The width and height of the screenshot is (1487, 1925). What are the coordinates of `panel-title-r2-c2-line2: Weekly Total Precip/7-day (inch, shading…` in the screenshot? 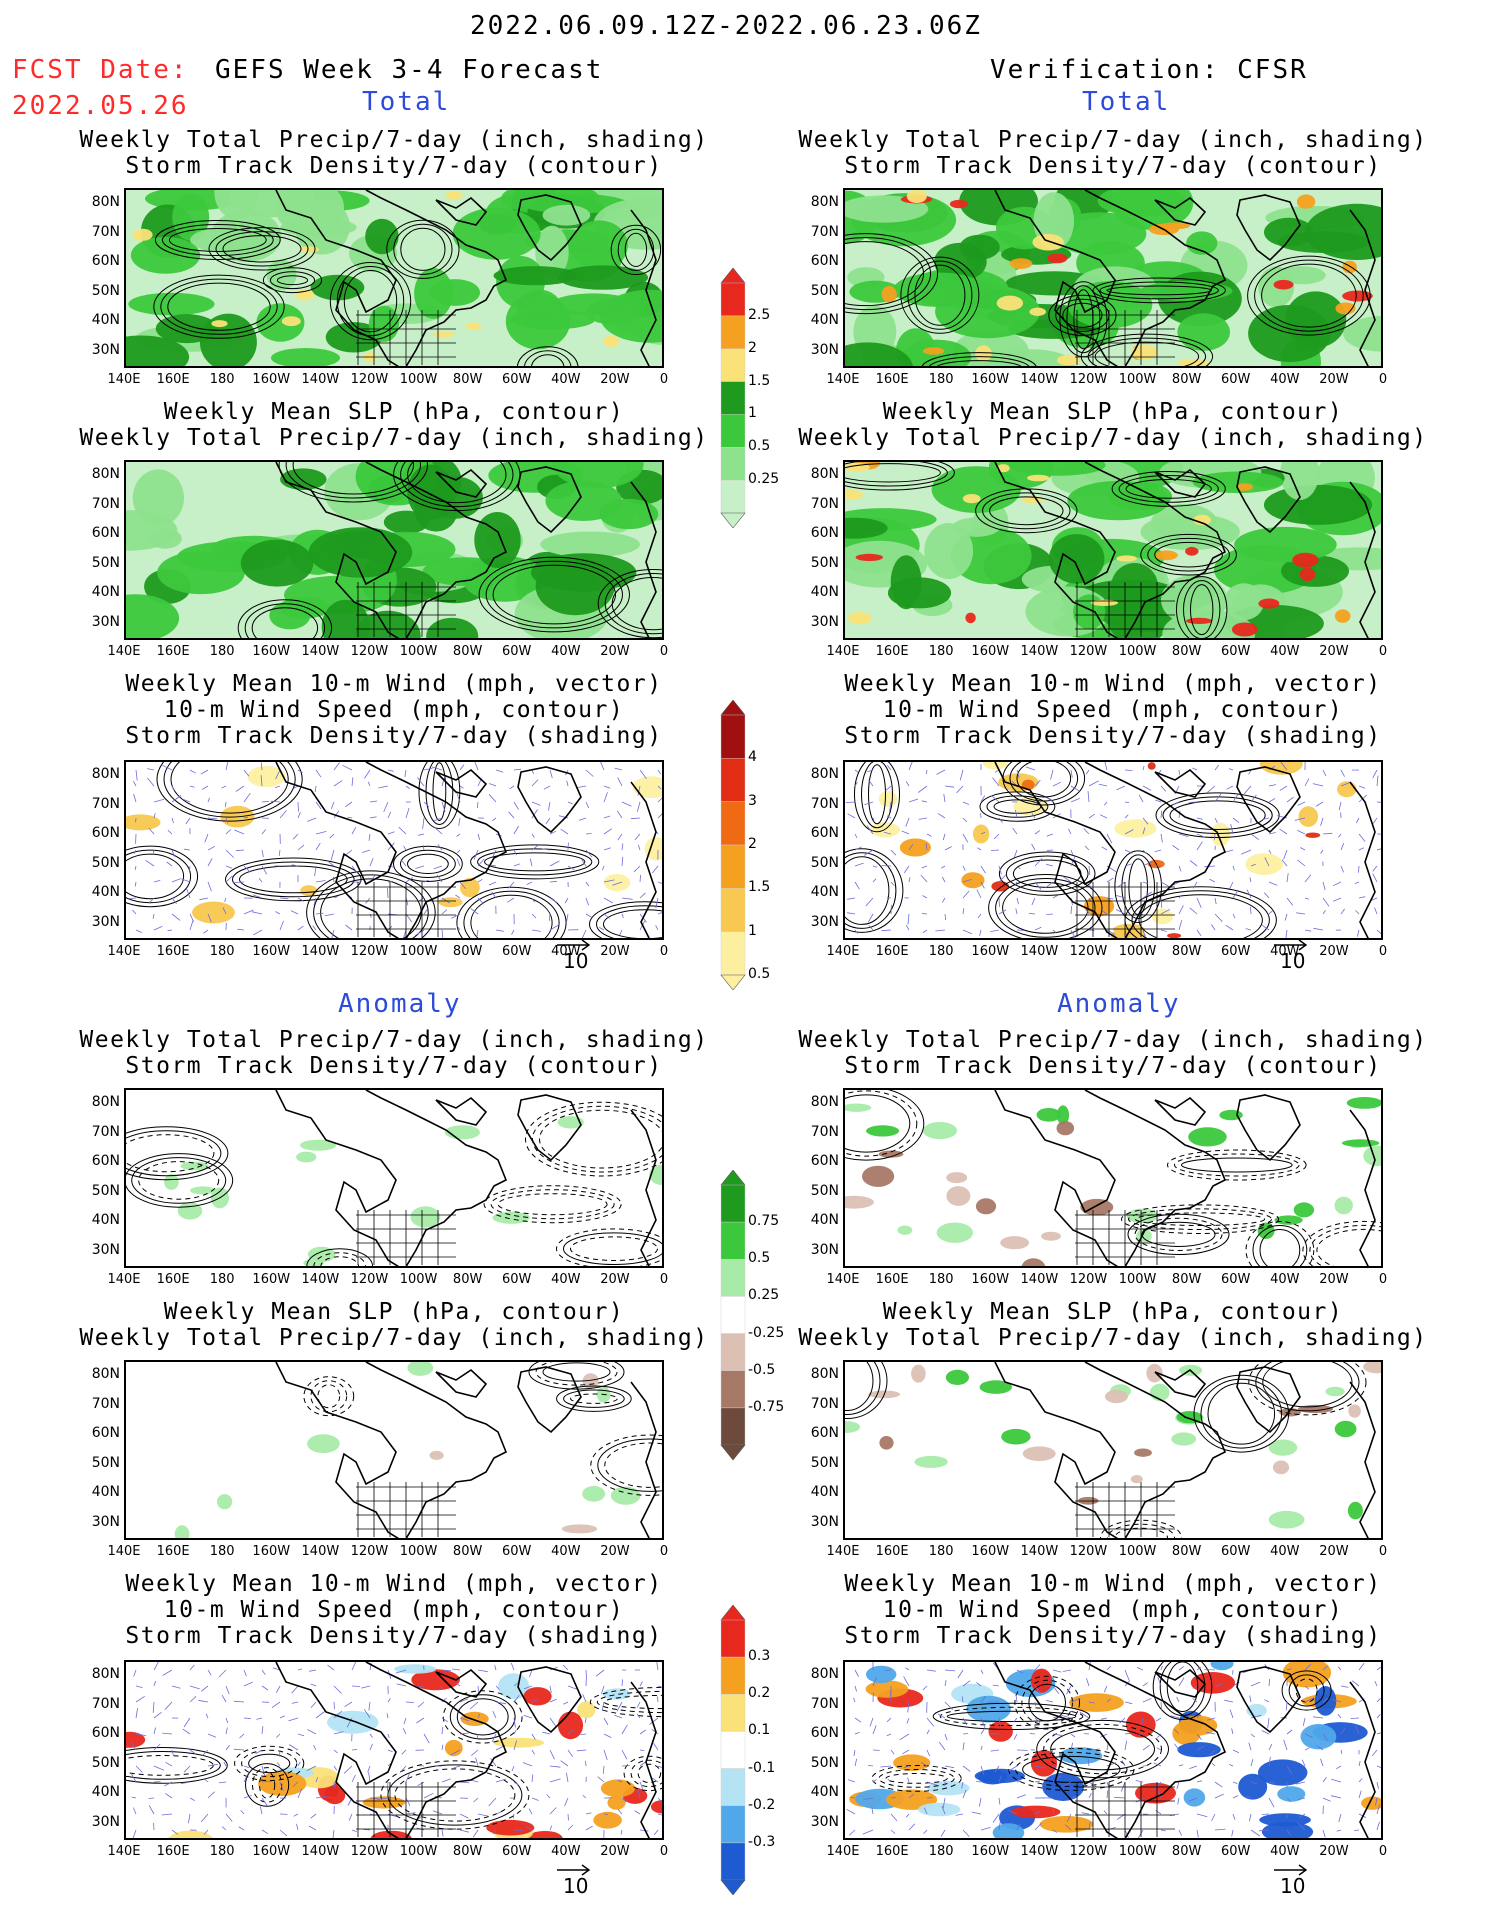 It's located at (1113, 438).